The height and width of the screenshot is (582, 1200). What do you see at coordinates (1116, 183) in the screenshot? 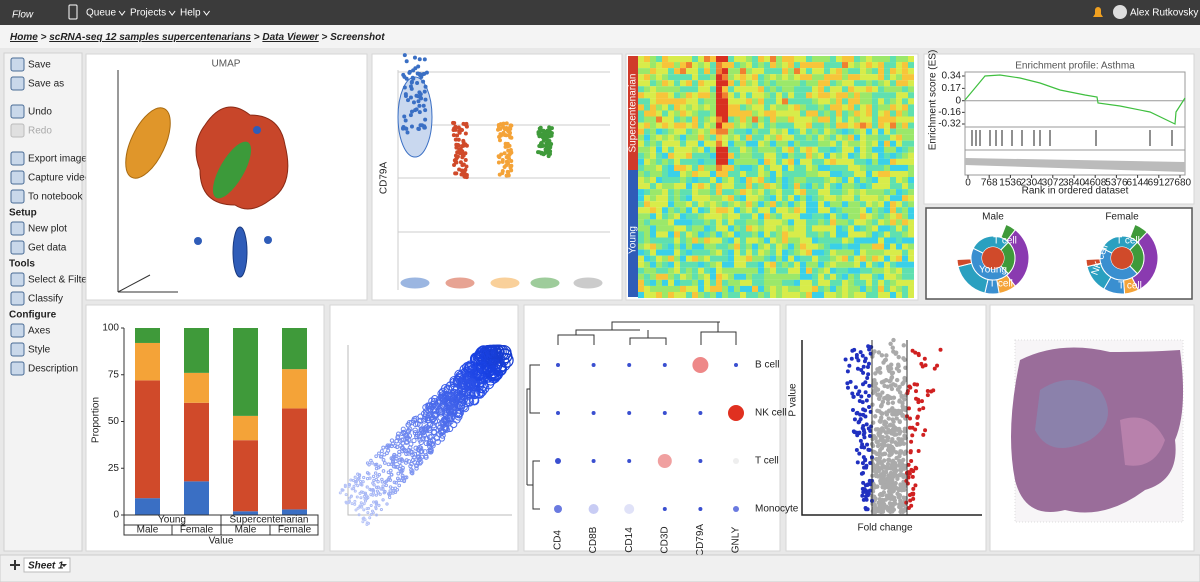
I see `x-tick-label: 5376` at bounding box center [1116, 183].